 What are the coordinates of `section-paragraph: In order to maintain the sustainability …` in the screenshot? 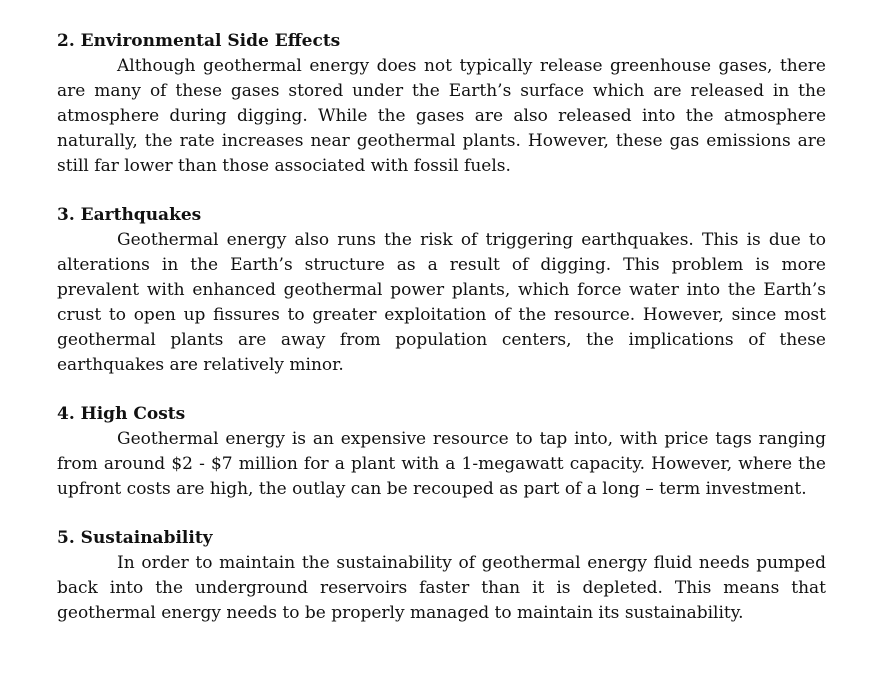 It's located at (441, 588).